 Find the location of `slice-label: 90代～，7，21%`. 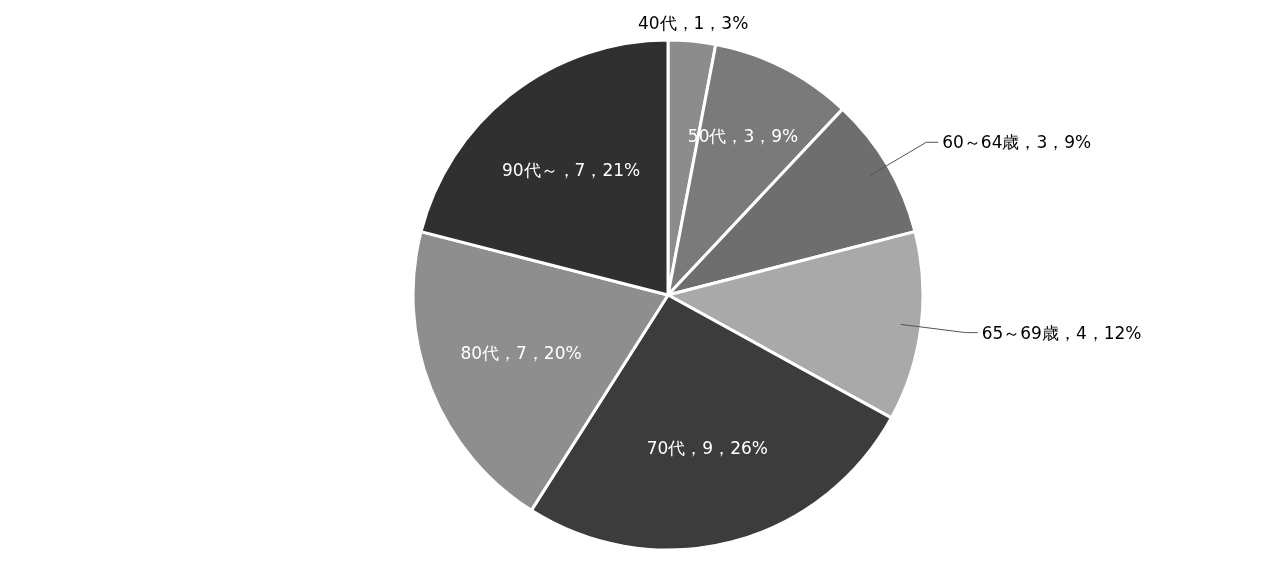

slice-label: 90代～，7，21% is located at coordinates (571, 170).